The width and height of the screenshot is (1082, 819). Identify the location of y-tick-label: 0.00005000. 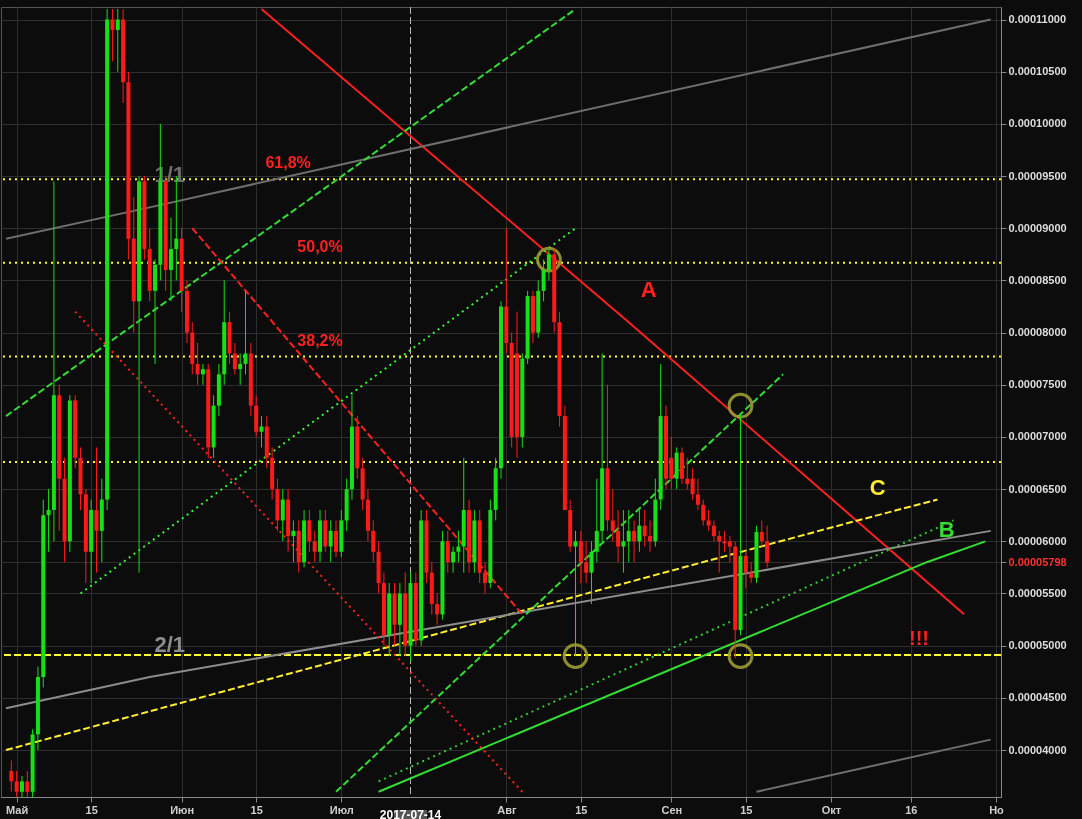
(1037, 645).